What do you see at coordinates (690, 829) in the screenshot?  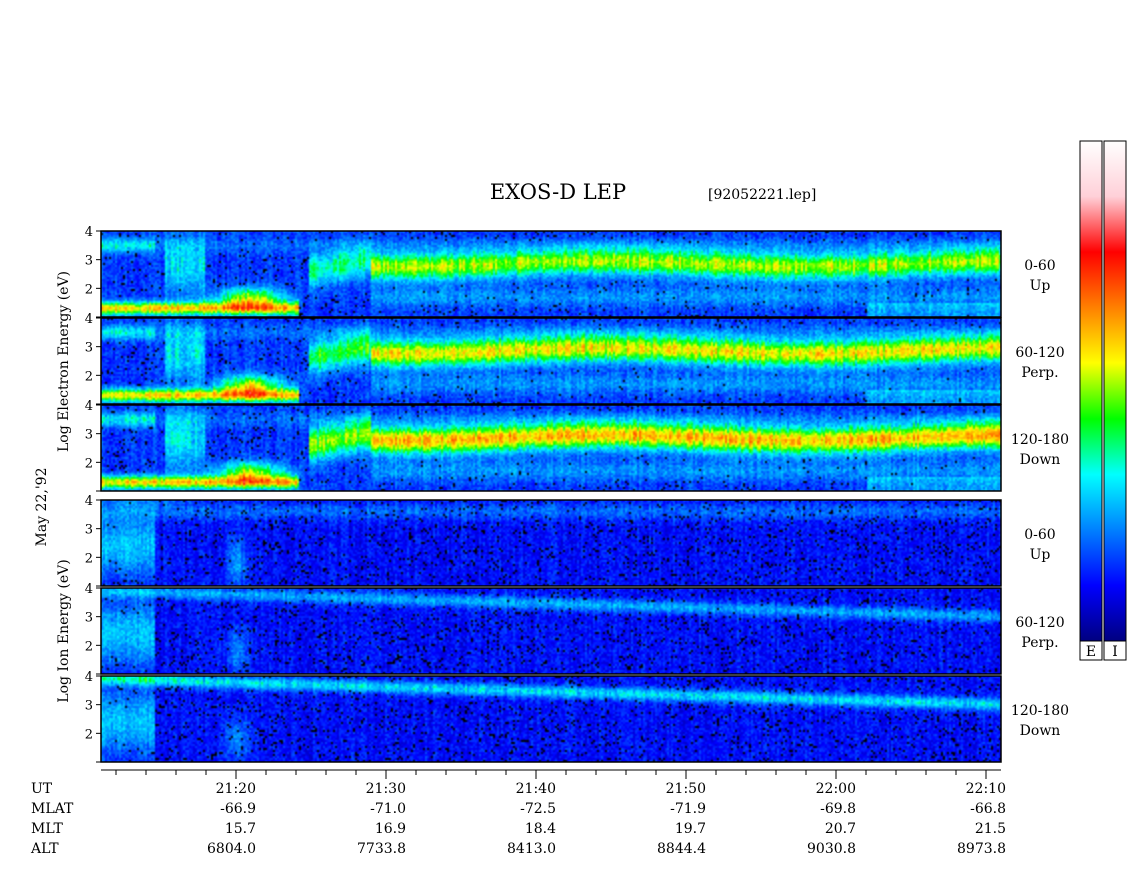 I see `orbit-value: 19.7` at bounding box center [690, 829].